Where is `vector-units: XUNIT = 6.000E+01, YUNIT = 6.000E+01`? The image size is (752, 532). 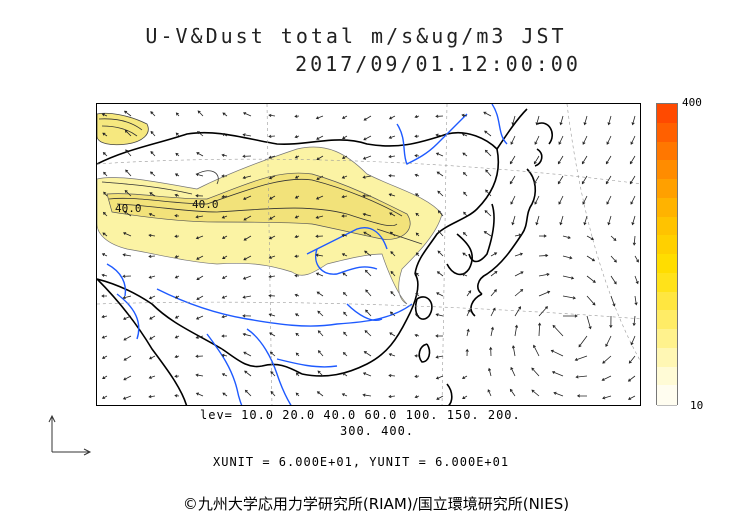
vector-units: XUNIT = 6.000E+01, YUNIT = 6.000E+01 is located at coordinates (361, 462).